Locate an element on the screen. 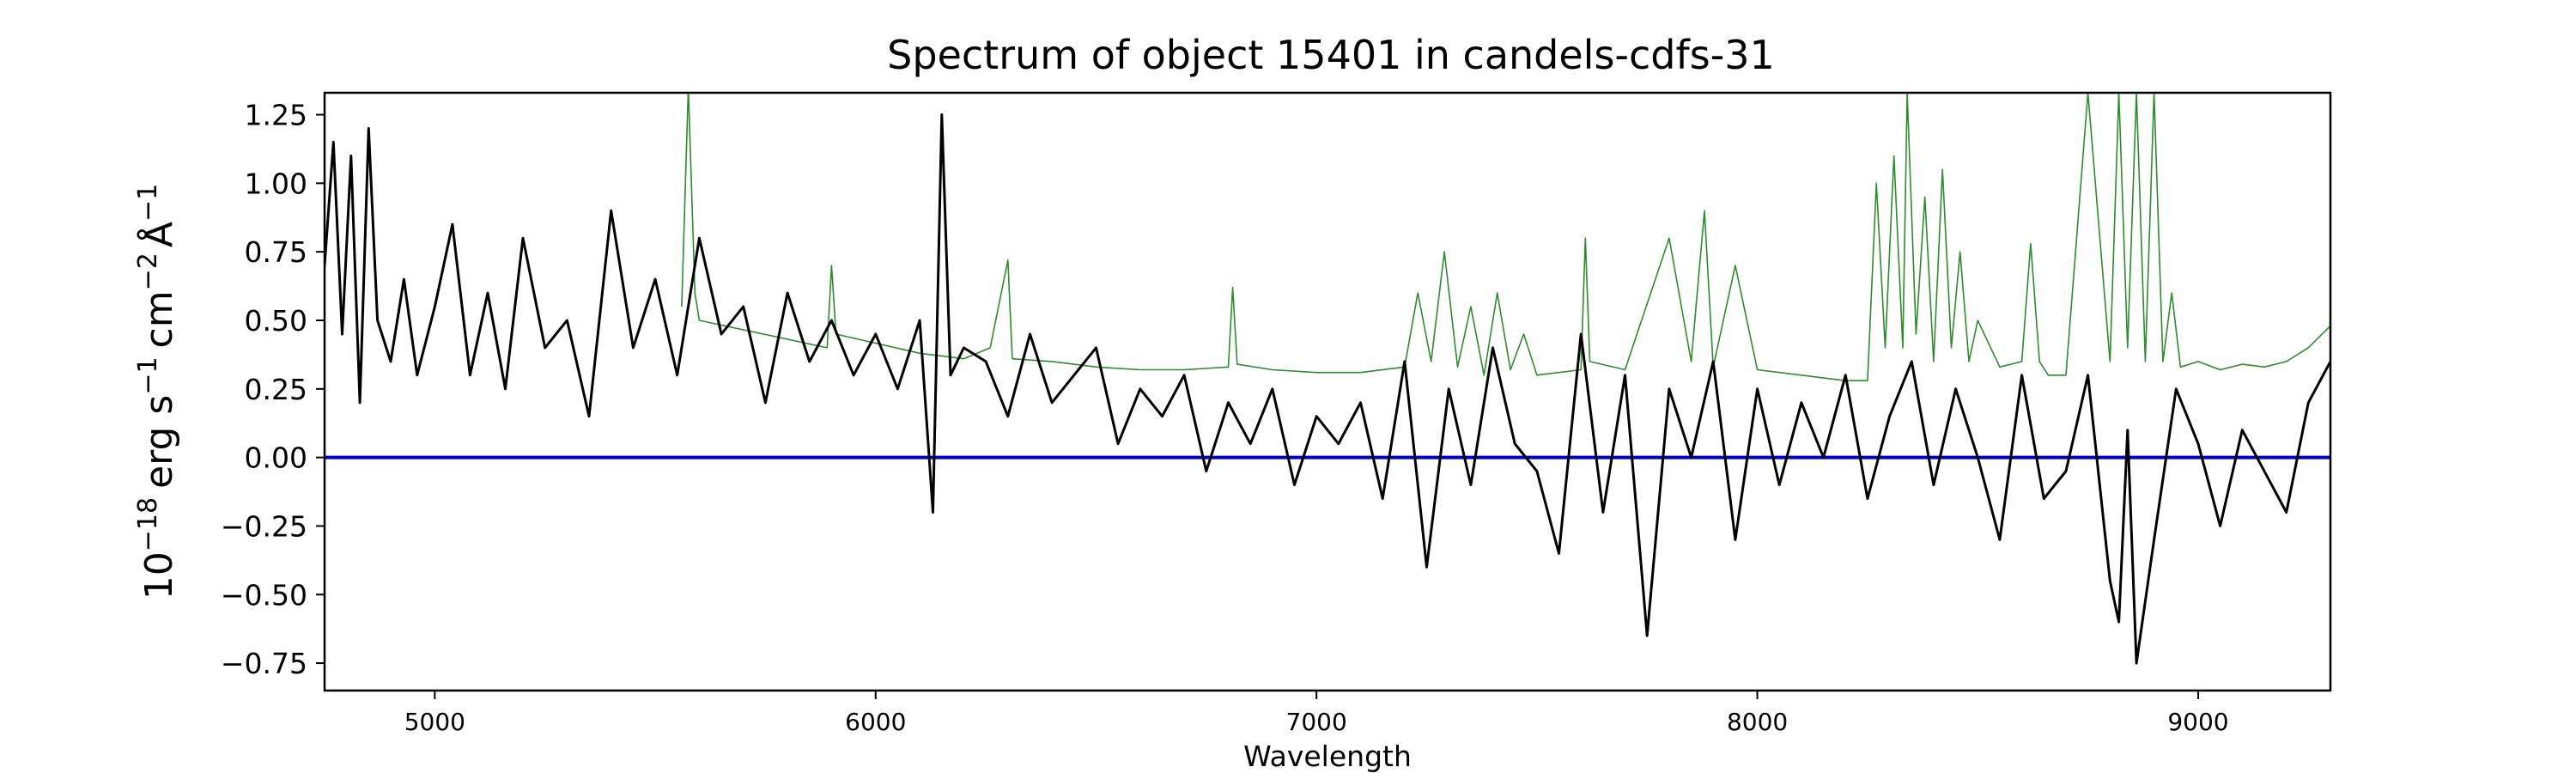 This screenshot has width=2576, height=773. y-label-exp3: −1 is located at coordinates (148, 203).